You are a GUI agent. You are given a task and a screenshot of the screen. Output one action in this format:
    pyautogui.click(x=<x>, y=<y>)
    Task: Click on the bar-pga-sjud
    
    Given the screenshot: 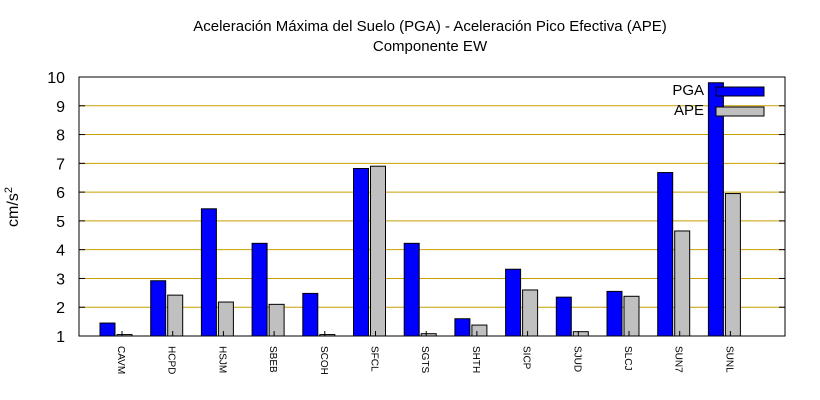 What is the action you would take?
    pyautogui.click(x=563, y=316)
    